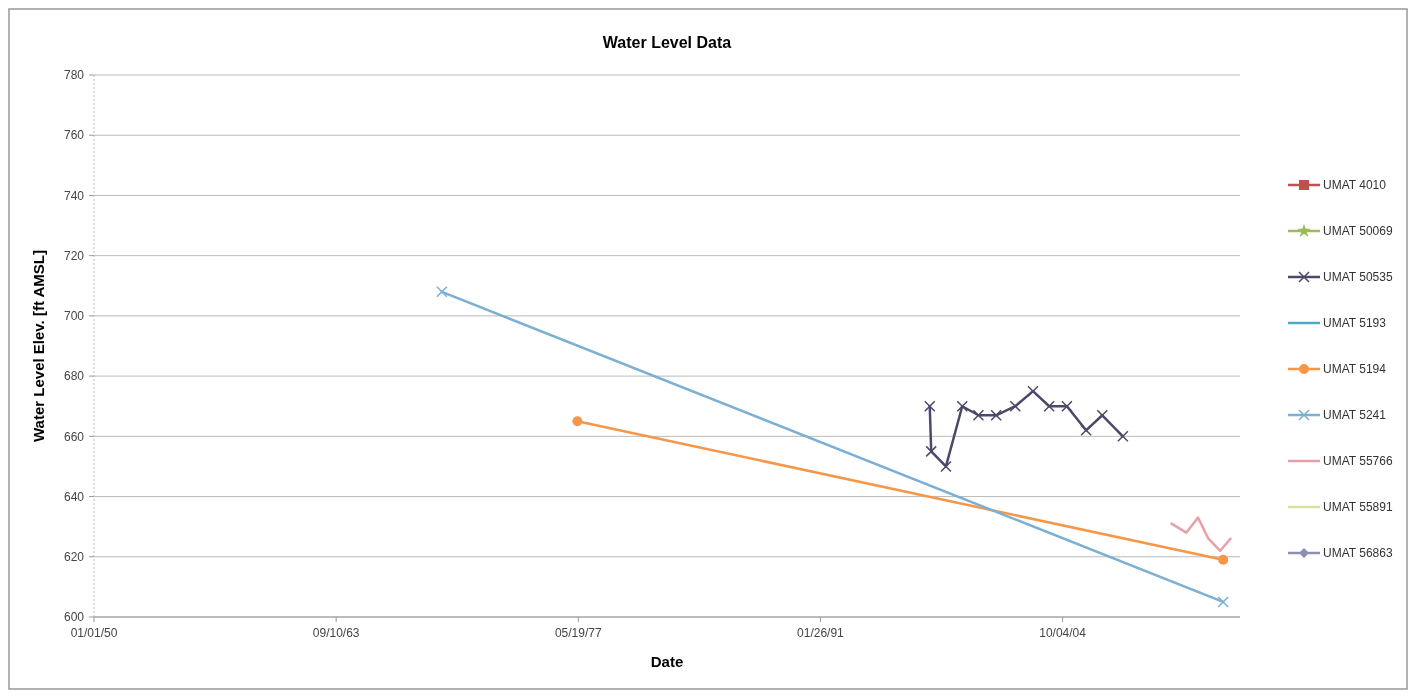  What do you see at coordinates (74, 496) in the screenshot?
I see `y-tick-label: 640` at bounding box center [74, 496].